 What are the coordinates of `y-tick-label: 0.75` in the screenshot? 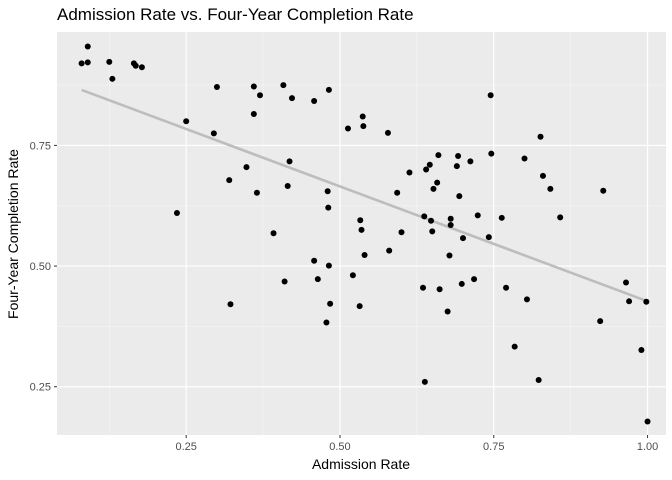 It's located at (40, 146).